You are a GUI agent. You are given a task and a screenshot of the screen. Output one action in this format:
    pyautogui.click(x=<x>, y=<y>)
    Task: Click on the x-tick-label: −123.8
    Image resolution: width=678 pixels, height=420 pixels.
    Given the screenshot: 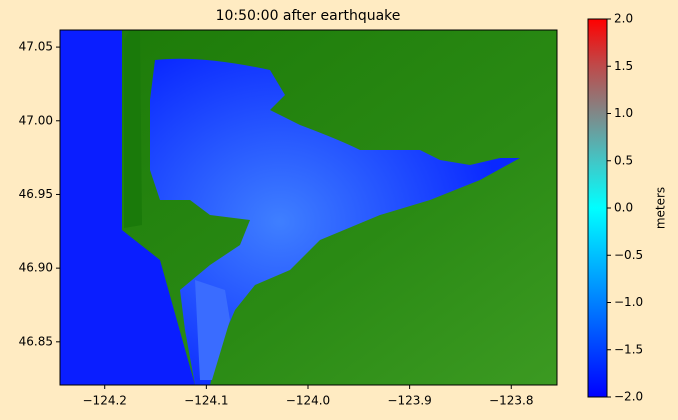 What is the action you would take?
    pyautogui.click(x=511, y=401)
    